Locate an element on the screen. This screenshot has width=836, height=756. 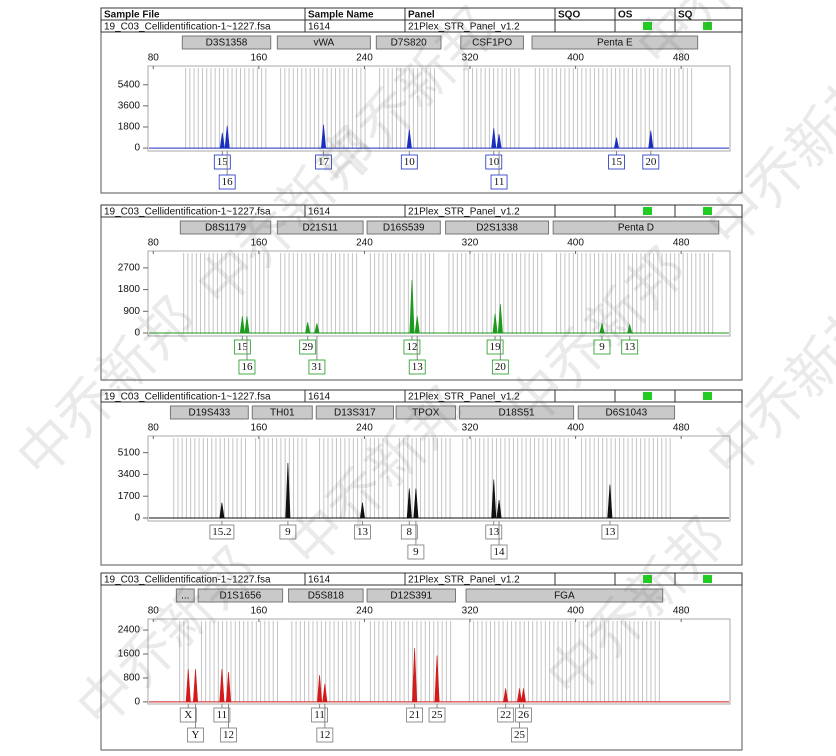
marker-name: D19S433 is located at coordinates (210, 413).